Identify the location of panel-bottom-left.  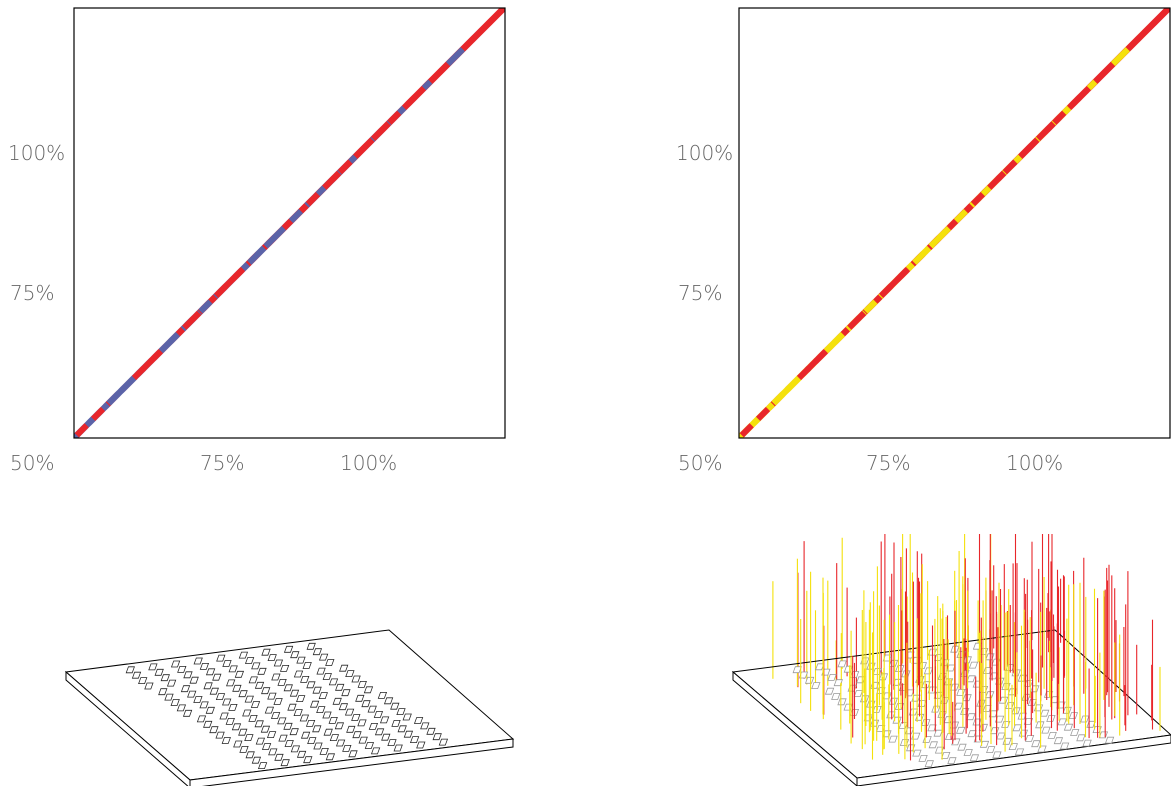
(289, 707).